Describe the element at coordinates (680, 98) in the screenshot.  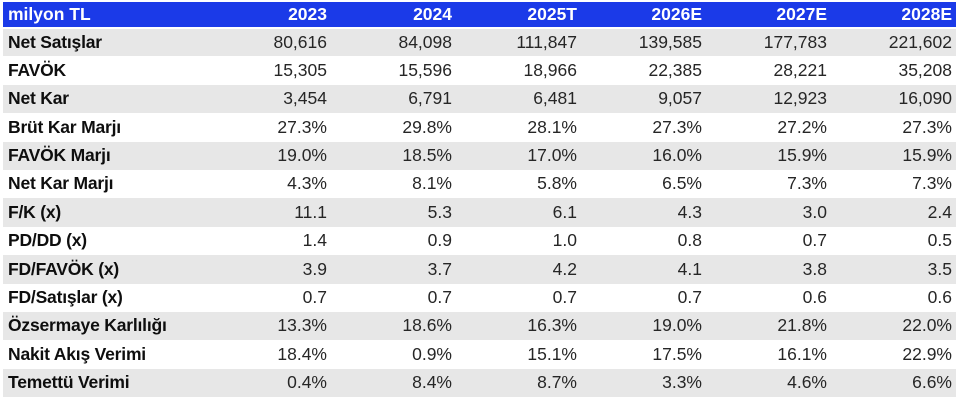
I see `table-cell: 9,057` at that location.